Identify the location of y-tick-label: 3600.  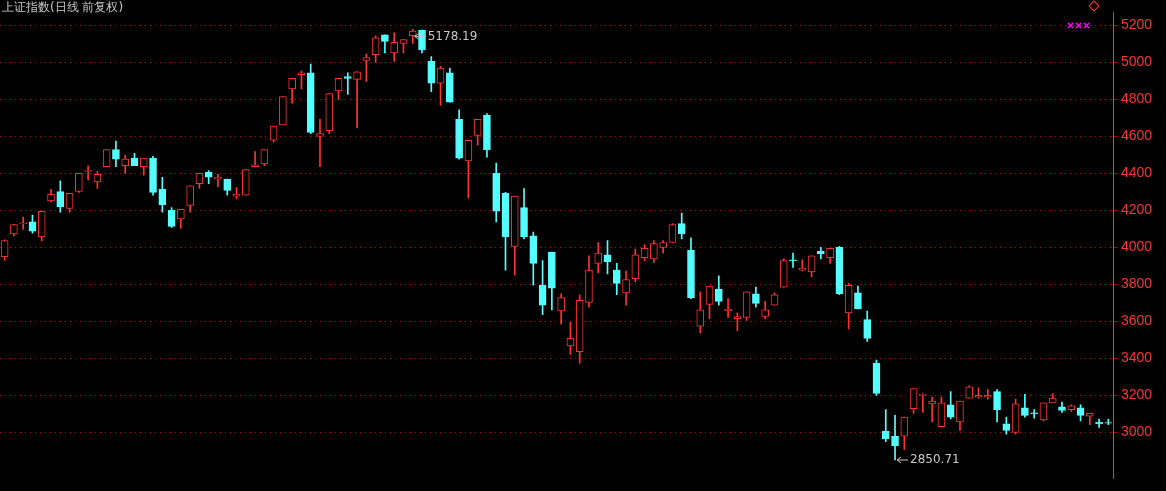
(1137, 320).